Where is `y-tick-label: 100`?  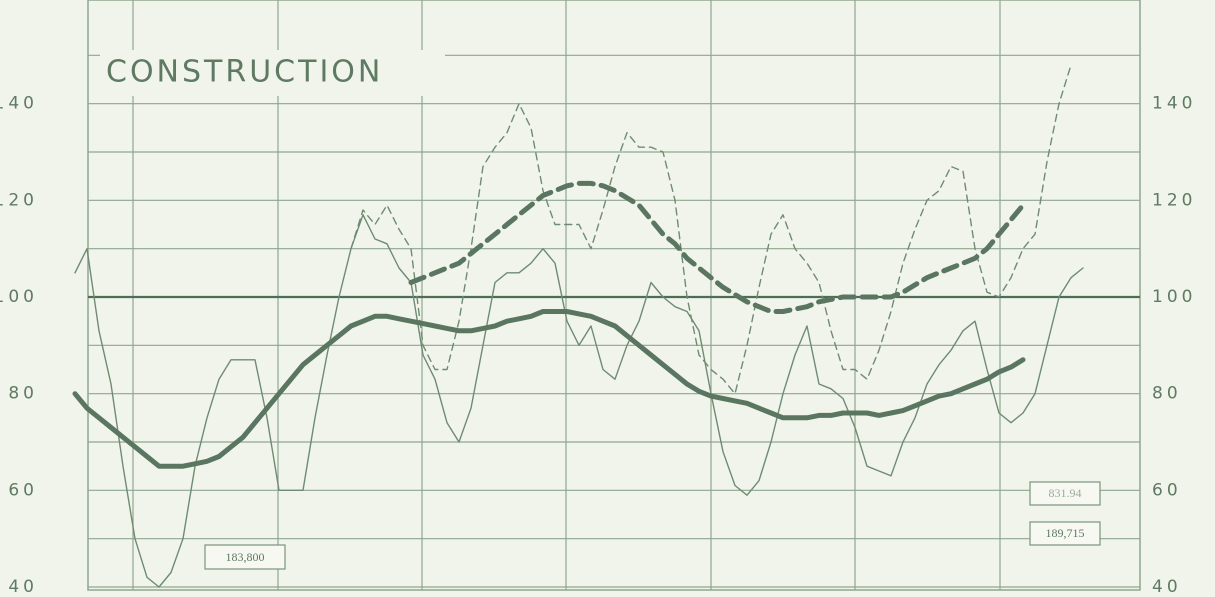 y-tick-label: 100 is located at coordinates (19, 297).